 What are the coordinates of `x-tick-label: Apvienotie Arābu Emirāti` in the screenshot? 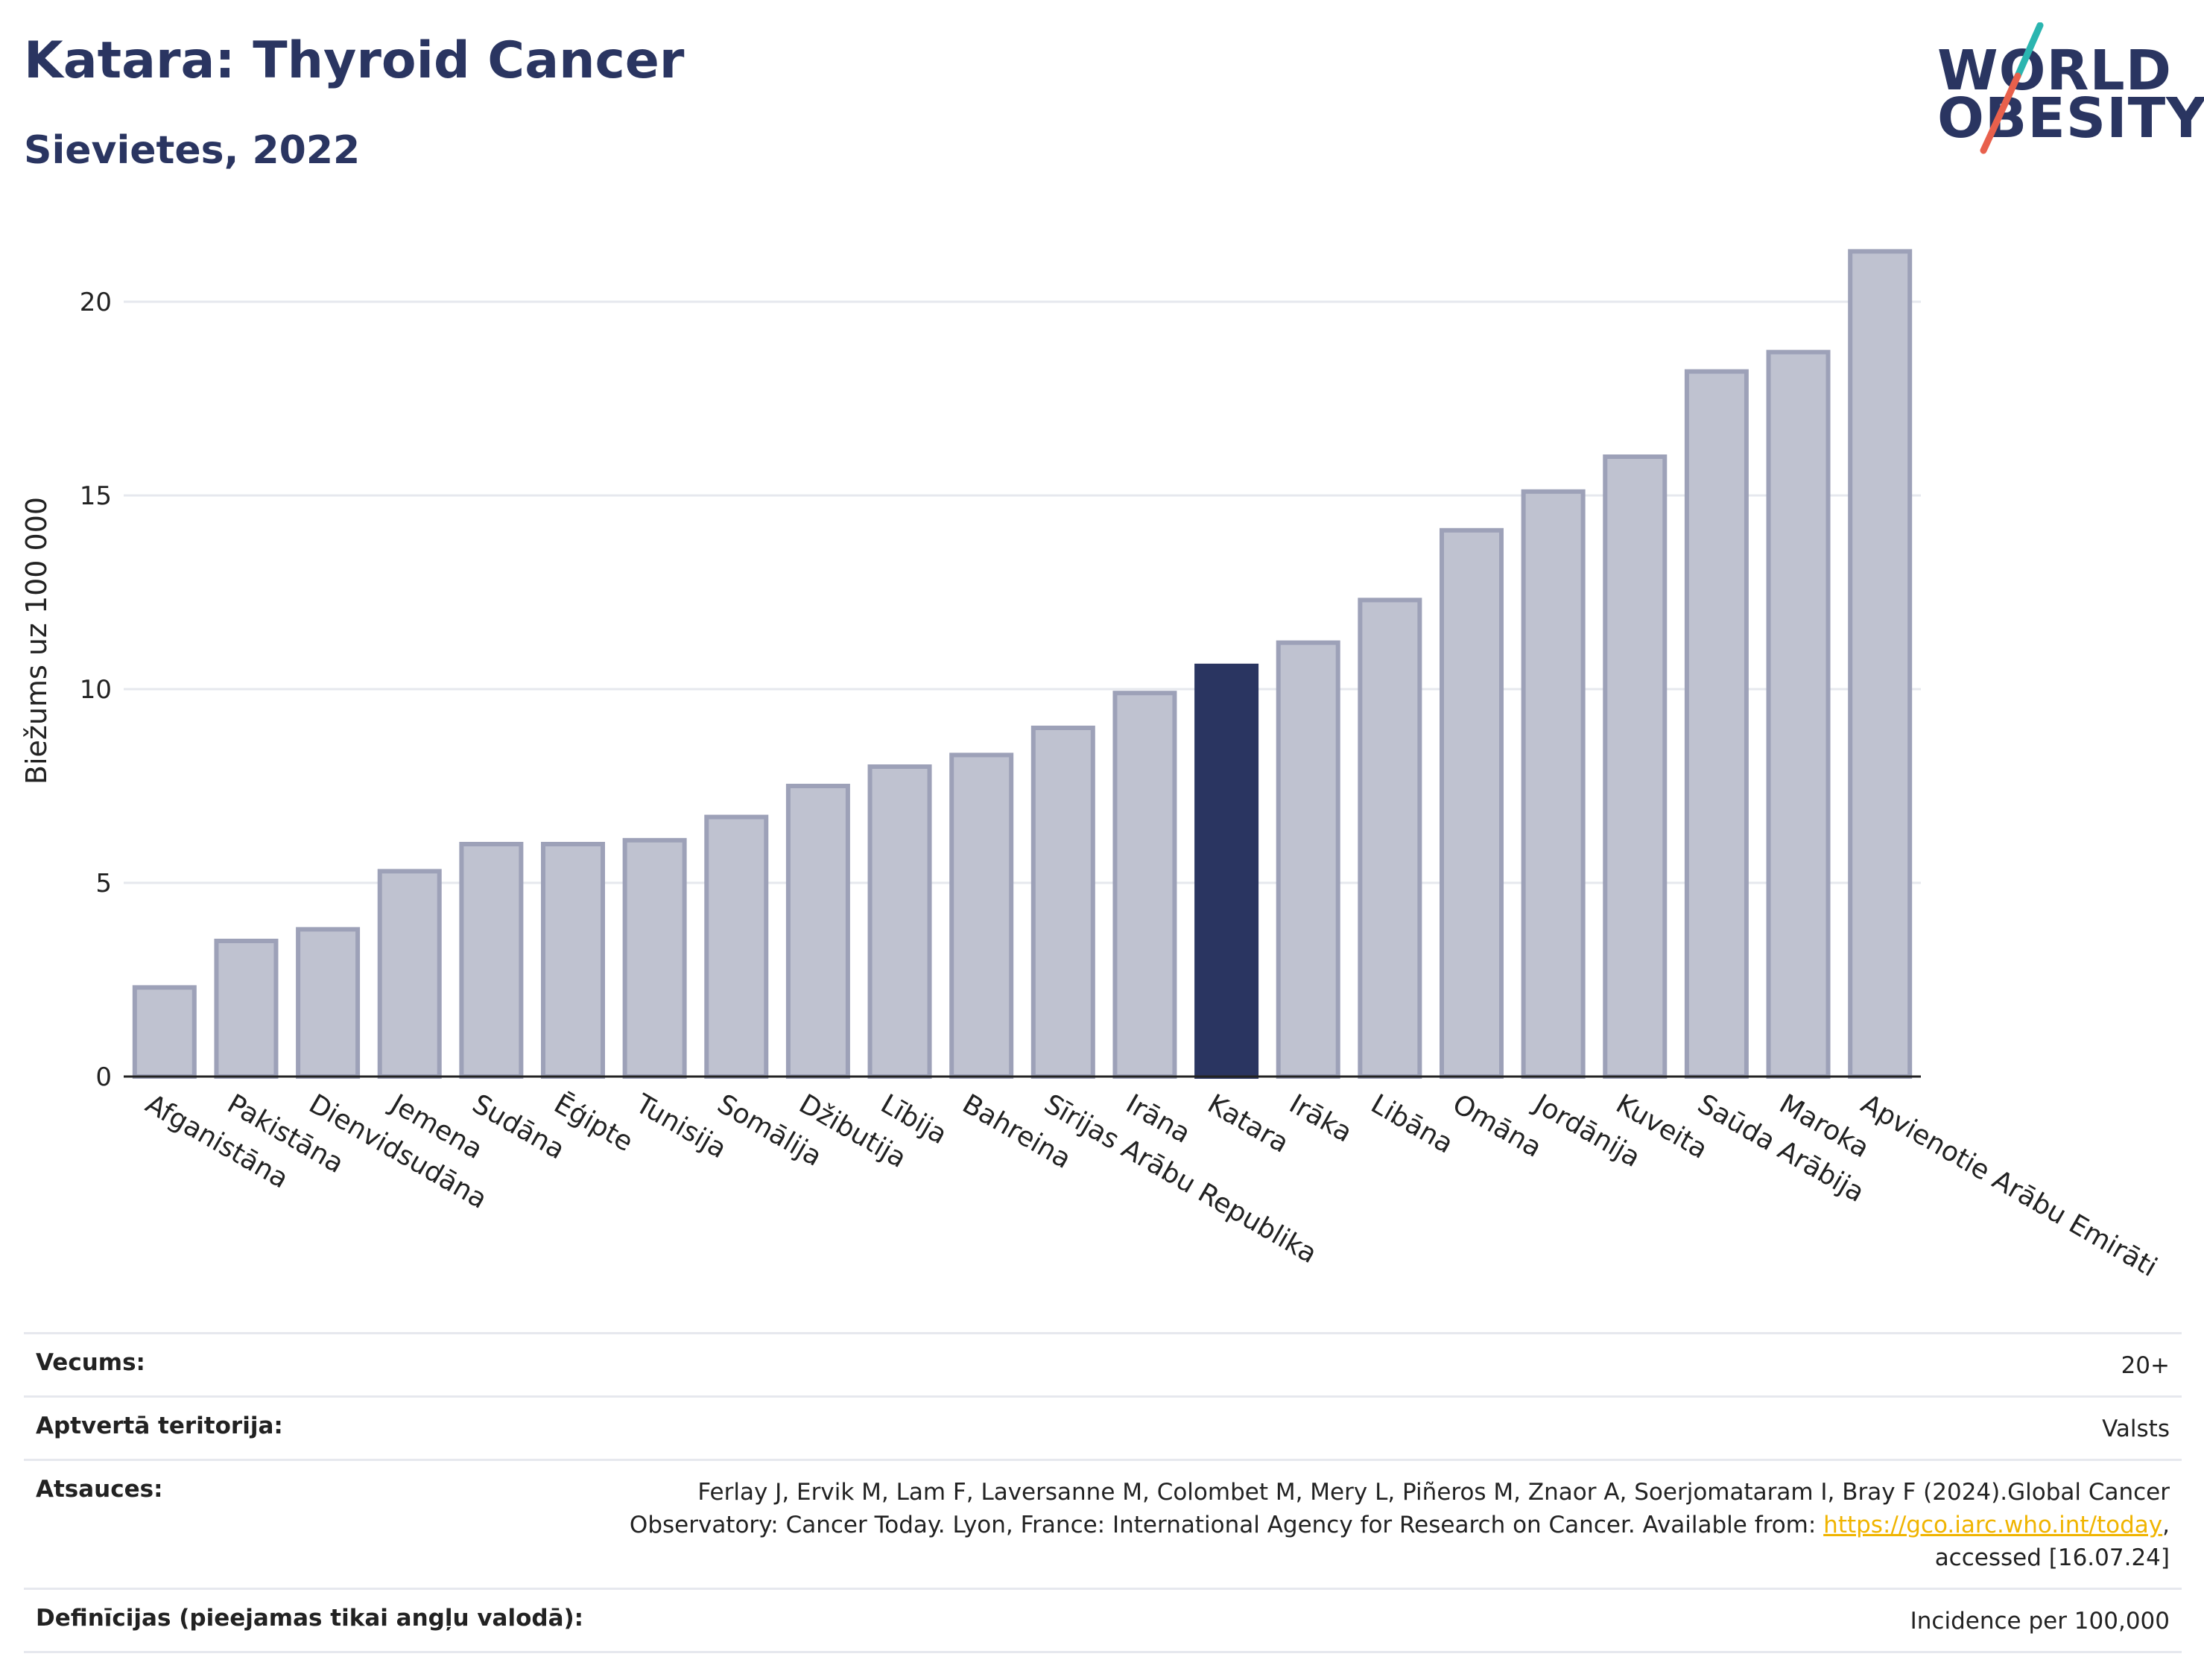 It's located at (2009, 1185).